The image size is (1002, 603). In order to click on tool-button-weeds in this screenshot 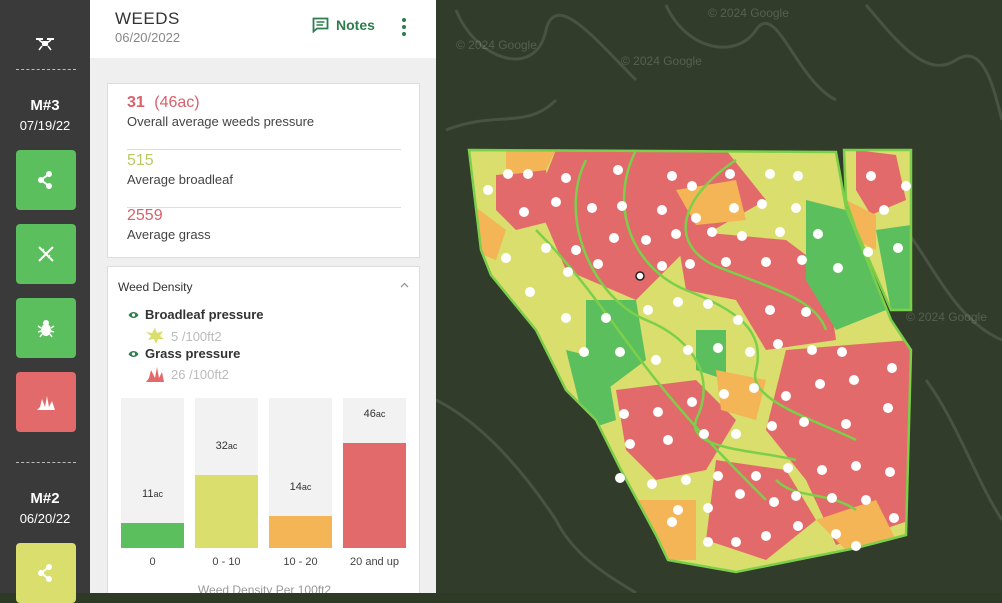, I will do `click(46, 402)`.